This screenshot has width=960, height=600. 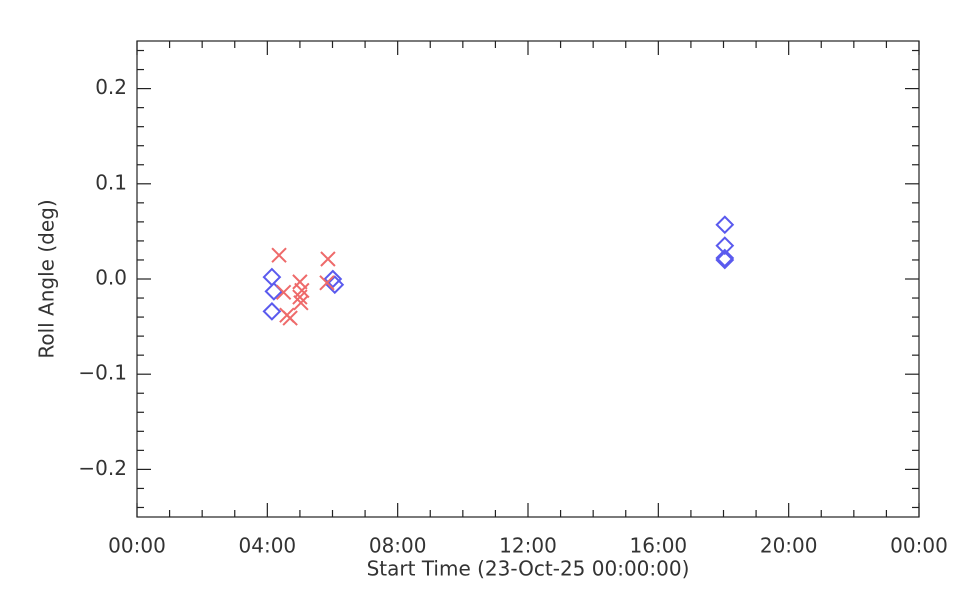 What do you see at coordinates (102, 373) in the screenshot?
I see `y-tick-label: −0.1` at bounding box center [102, 373].